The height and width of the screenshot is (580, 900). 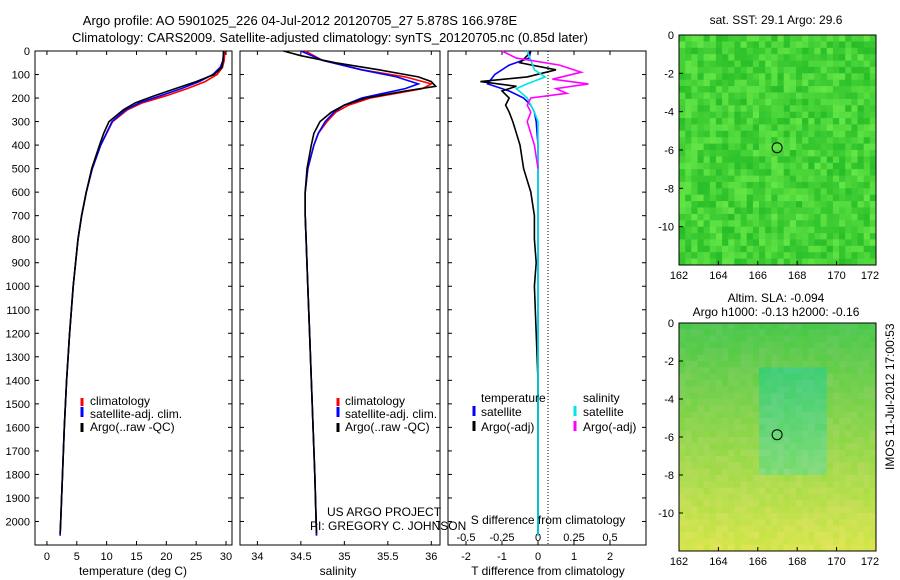 I want to click on top-x-tick-label: 0.25, so click(x=573, y=538).